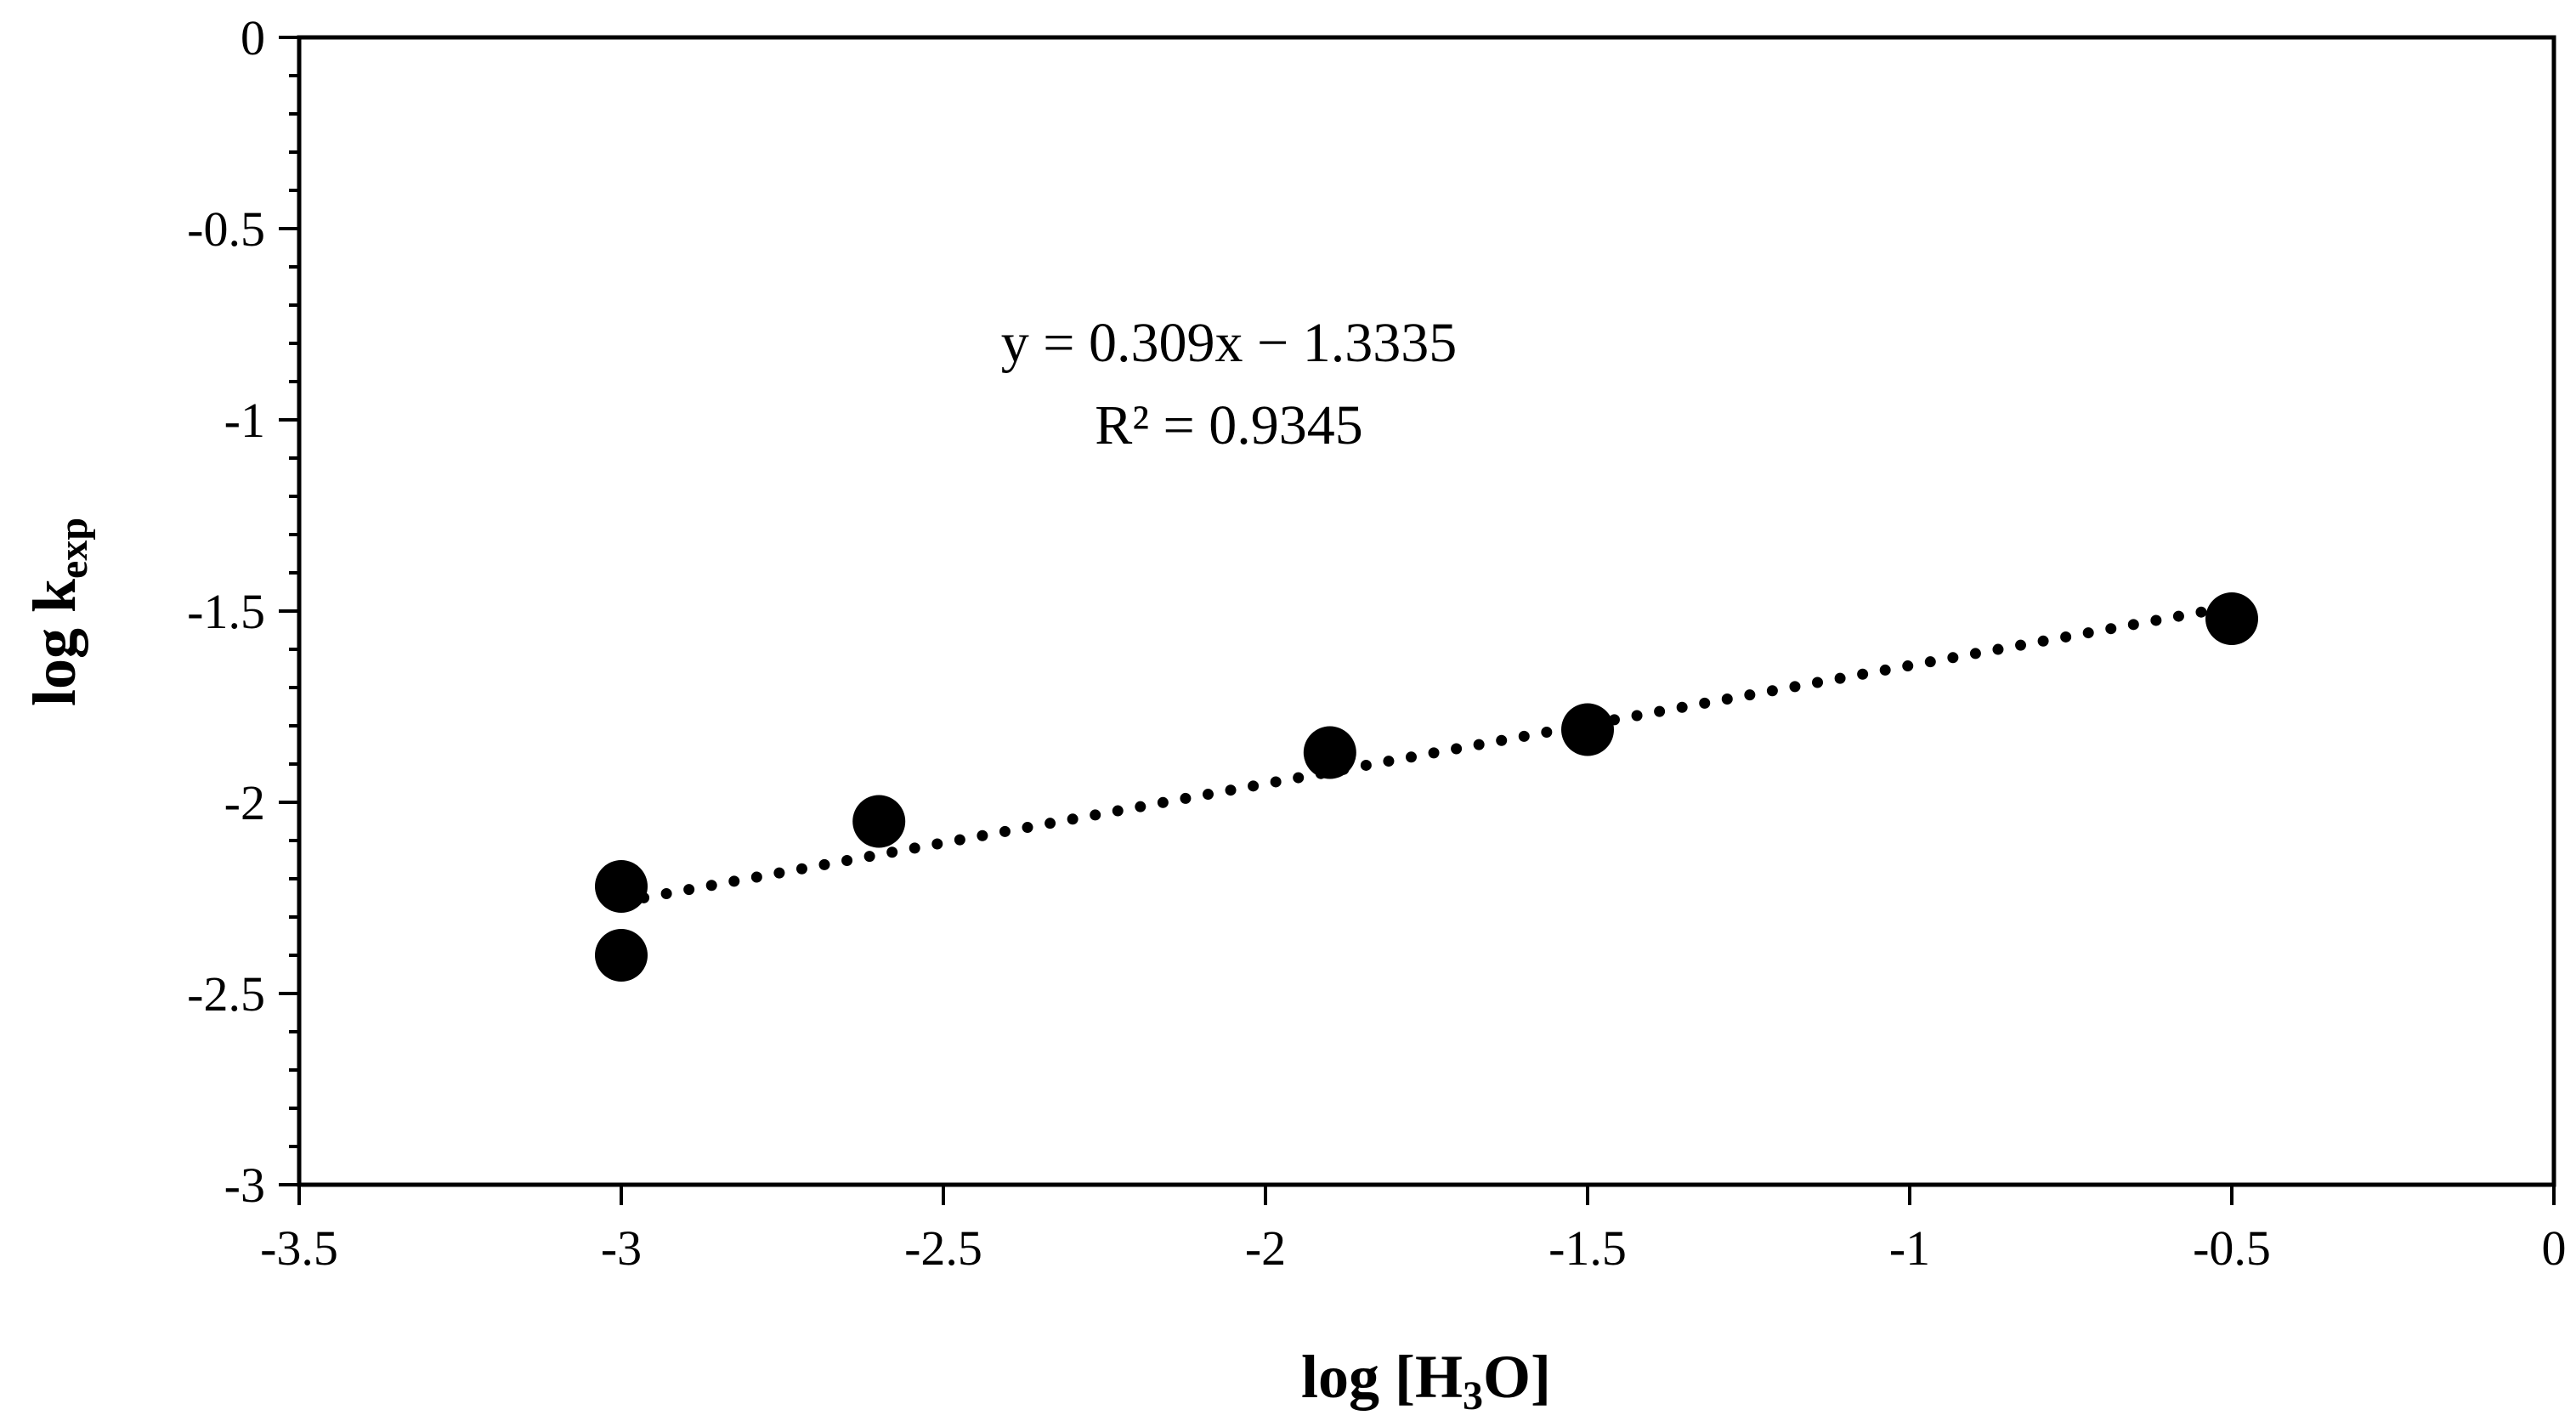 This screenshot has height=1421, width=2576. Describe the element at coordinates (1909, 1248) in the screenshot. I see `x-tick-label: -1` at that location.